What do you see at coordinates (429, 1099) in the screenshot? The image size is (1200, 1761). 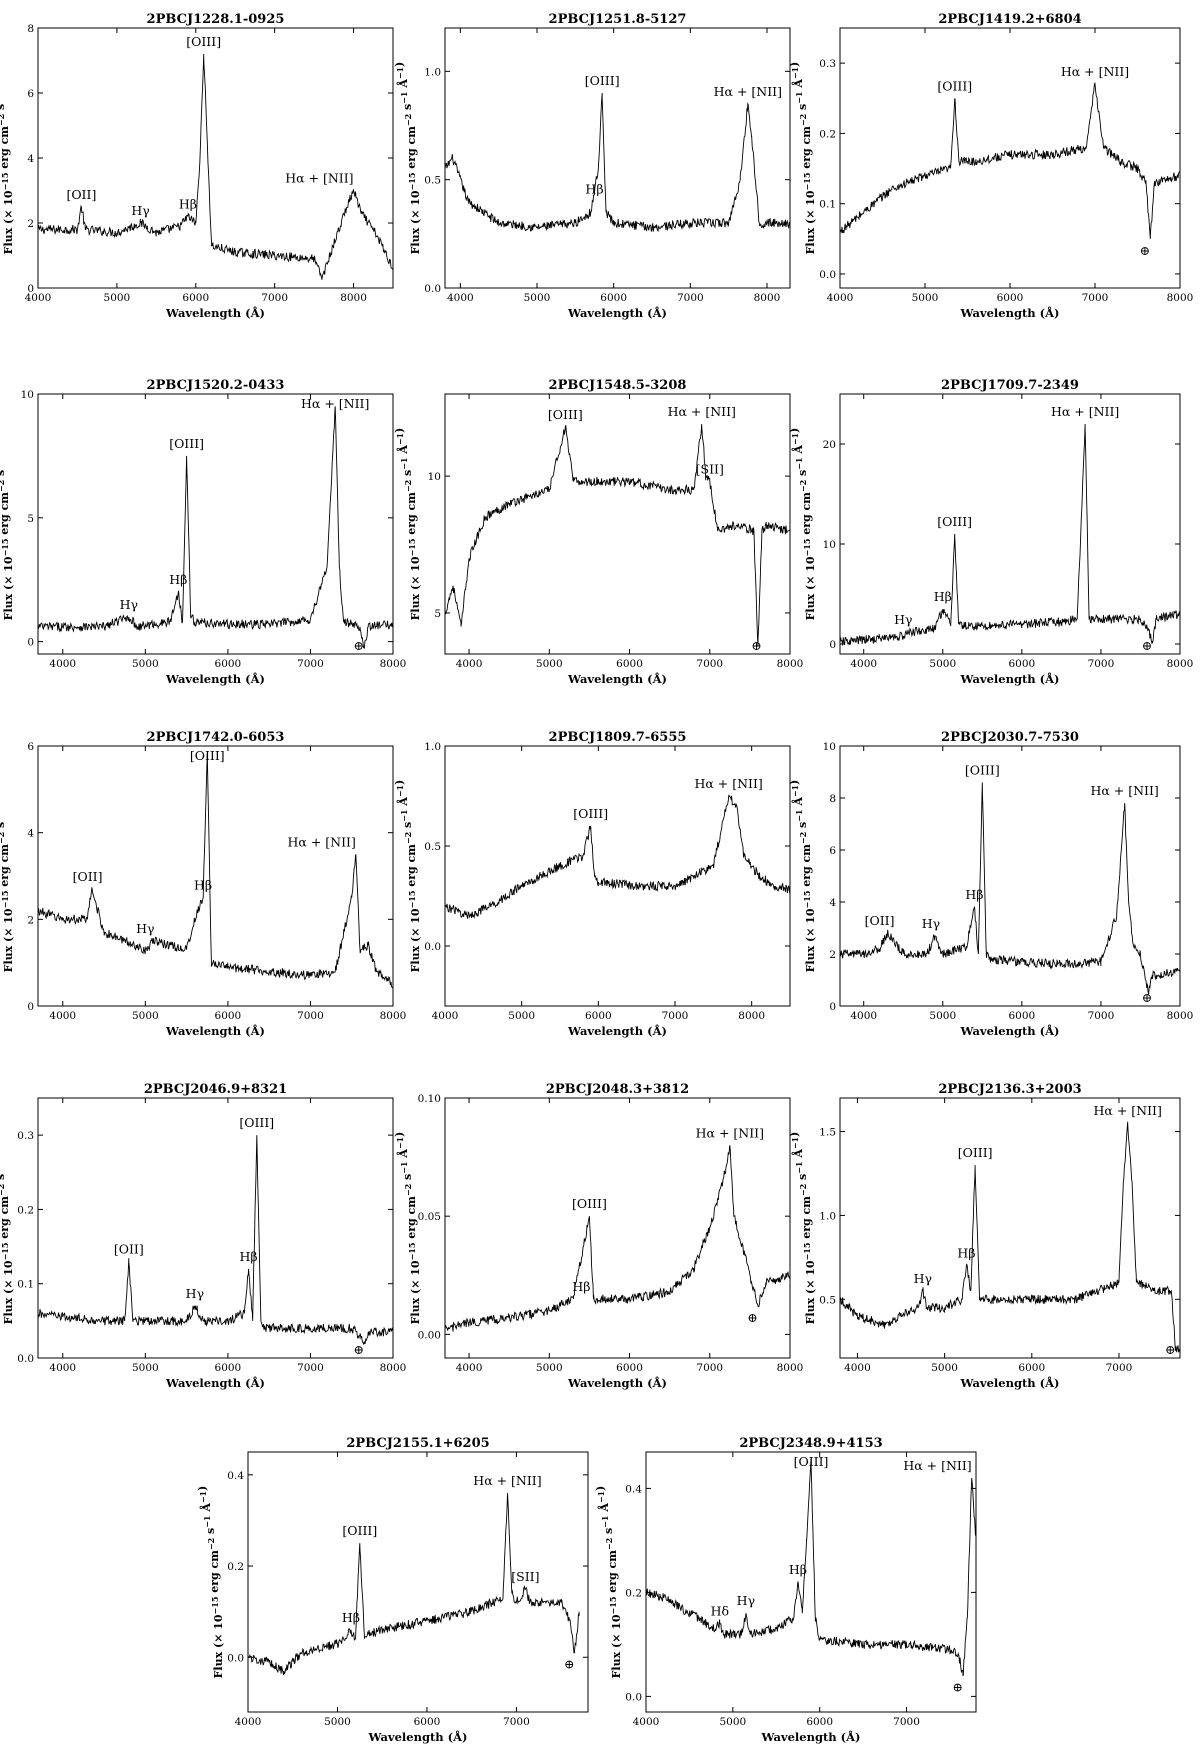 I see `y-tick-label: 0.10` at bounding box center [429, 1099].